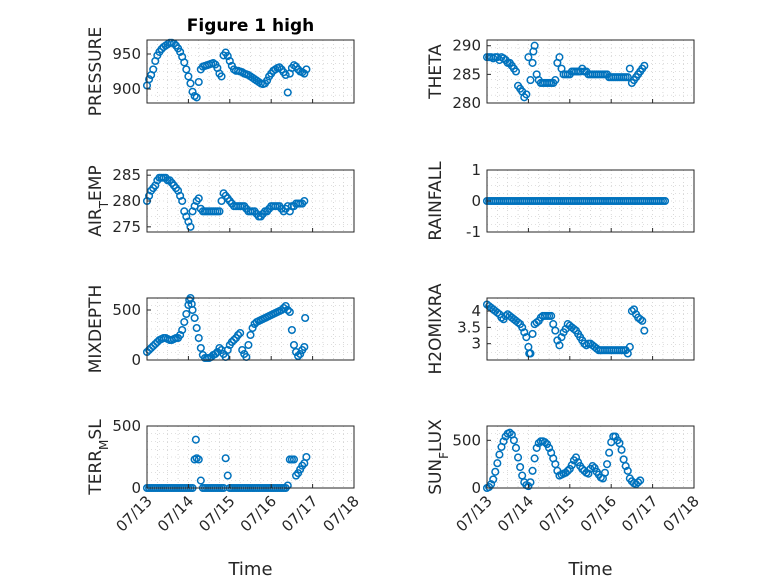 This screenshot has width=778, height=583. Describe the element at coordinates (126, 175) in the screenshot. I see `y-tick-label: 285` at that location.